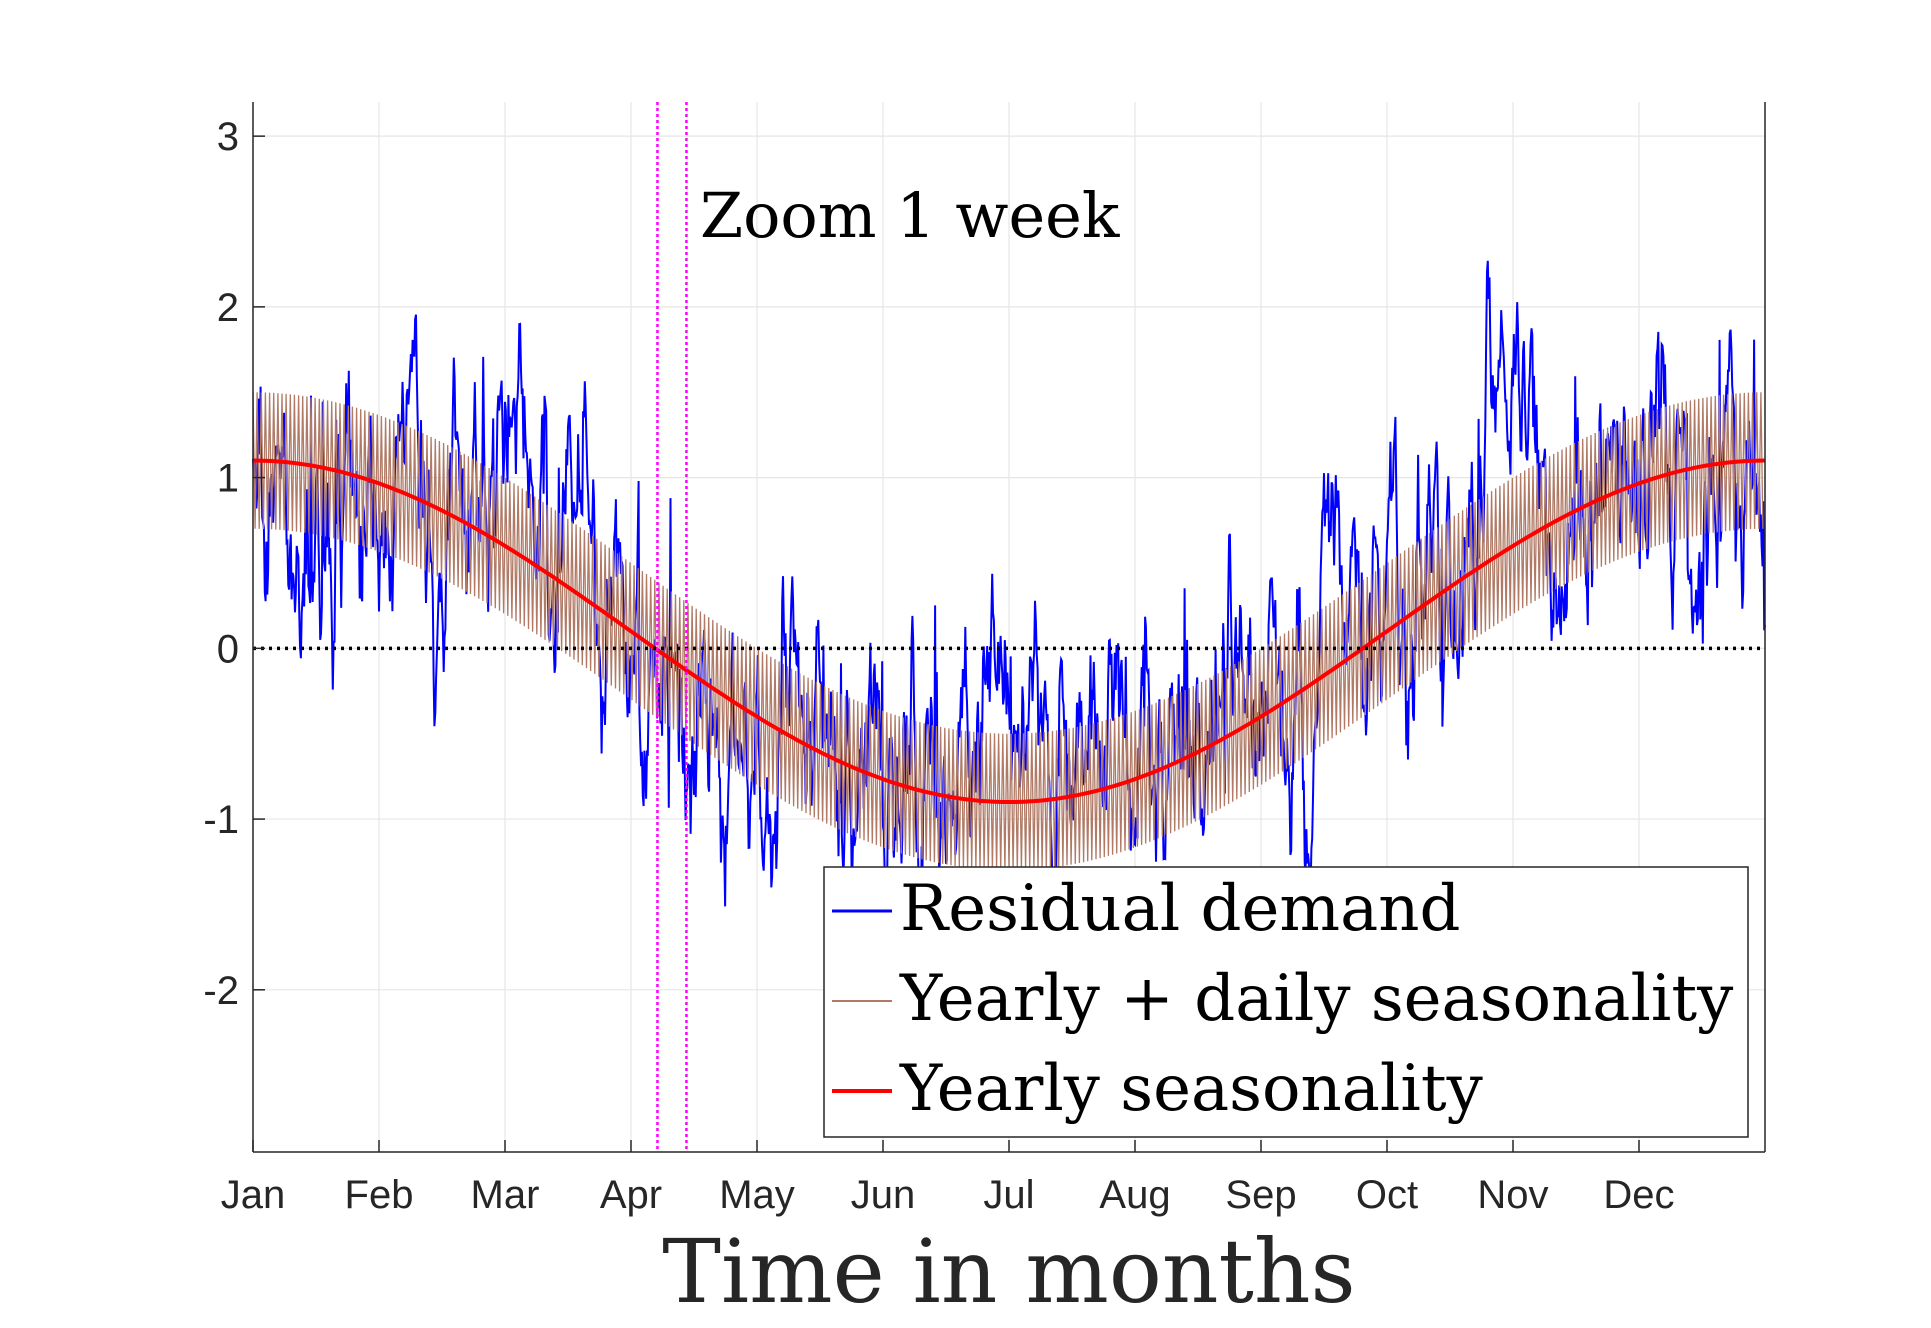 This screenshot has height=1328, width=1931. I want to click on y-tick-label: -1, so click(221, 820).